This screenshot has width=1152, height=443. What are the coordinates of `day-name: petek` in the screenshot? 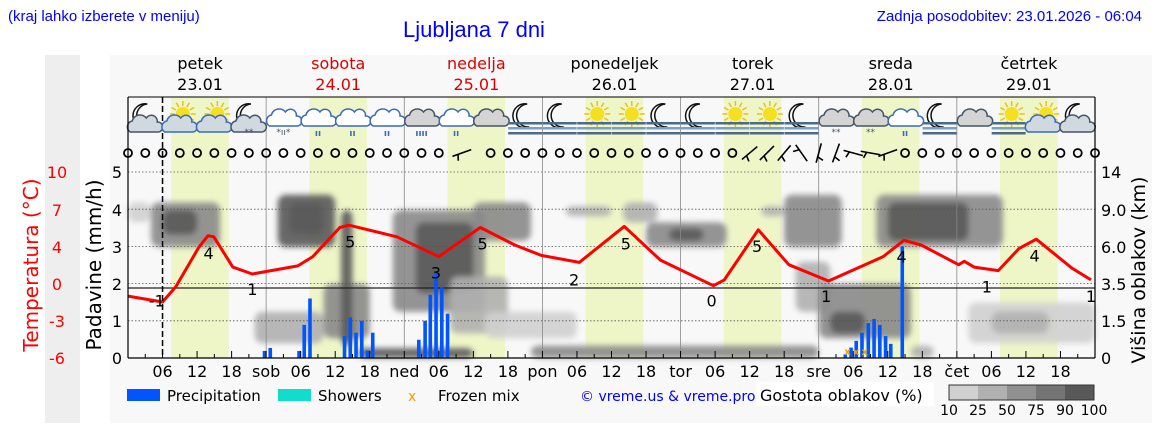 It's located at (200, 63).